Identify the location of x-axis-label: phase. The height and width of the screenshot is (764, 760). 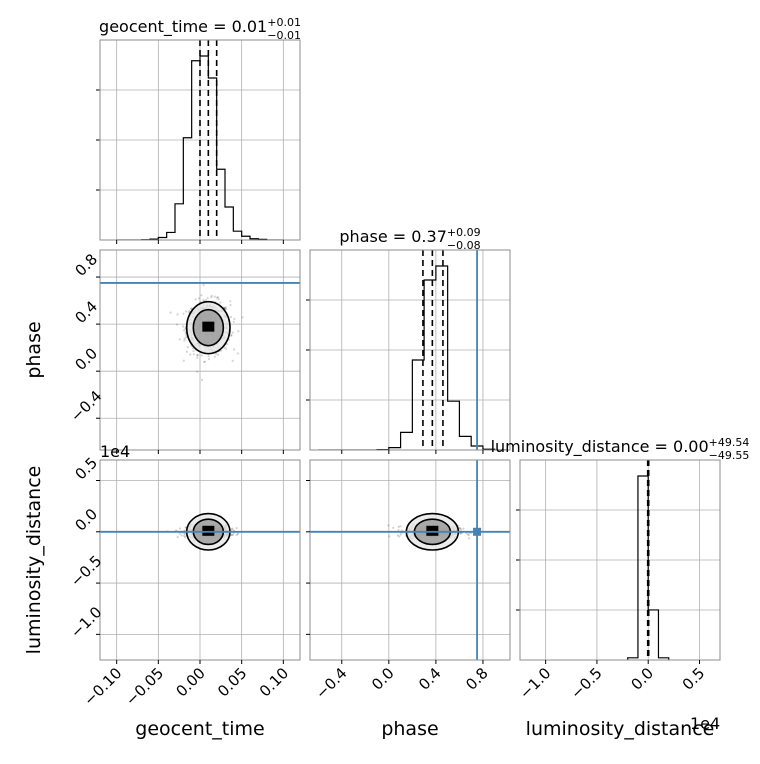
(409, 729).